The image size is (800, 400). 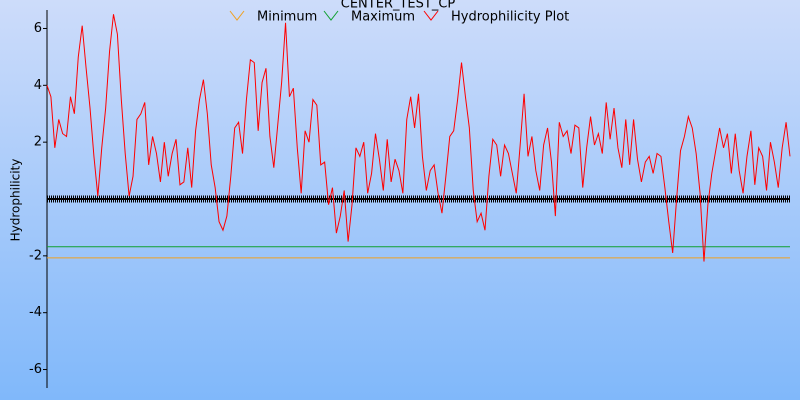 I want to click on chart-title: CENTER_TEST_CP, so click(x=398, y=6).